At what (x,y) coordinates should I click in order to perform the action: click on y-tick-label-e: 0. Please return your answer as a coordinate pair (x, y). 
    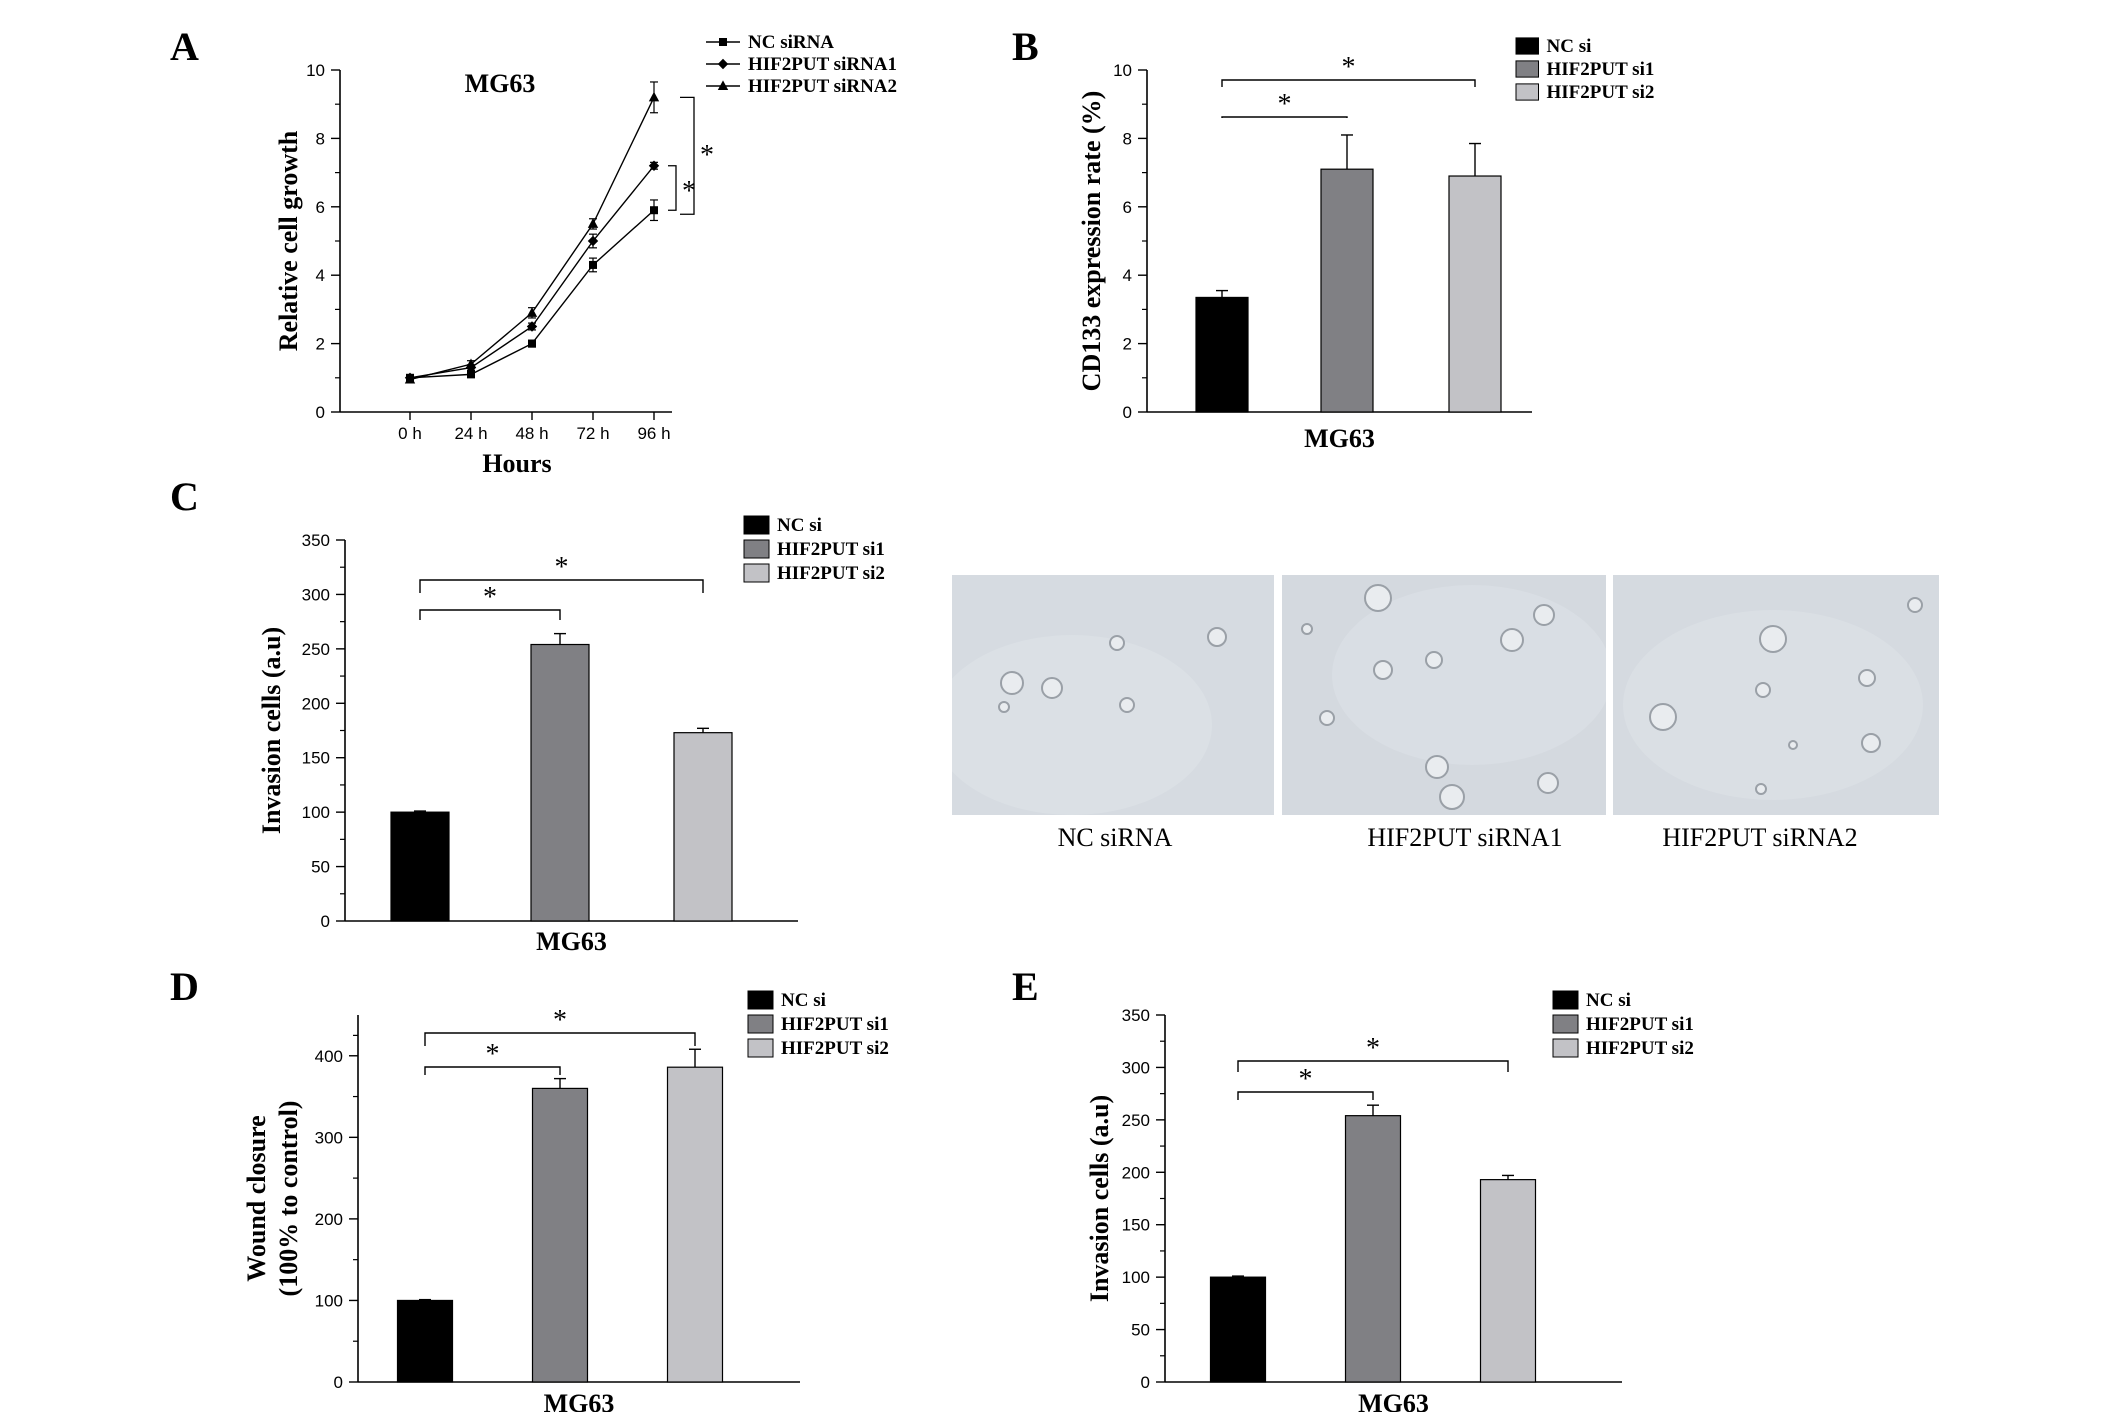
    Looking at the image, I should click on (1145, 1382).